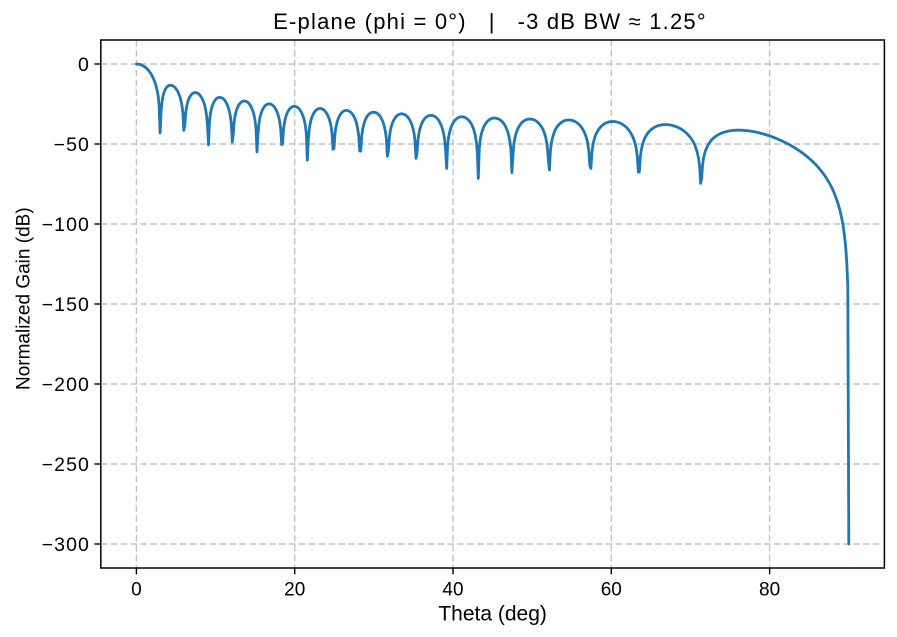 The image size is (897, 637). Describe the element at coordinates (452, 589) in the screenshot. I see `svg-text: 40` at that location.